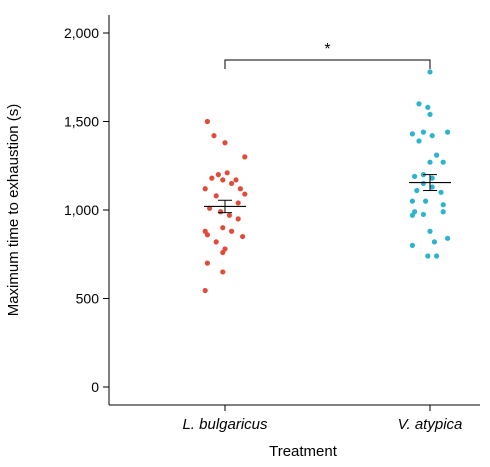 The width and height of the screenshot is (490, 467). Describe the element at coordinates (327, 194) in the screenshot. I see `mean-sem-markers` at that location.